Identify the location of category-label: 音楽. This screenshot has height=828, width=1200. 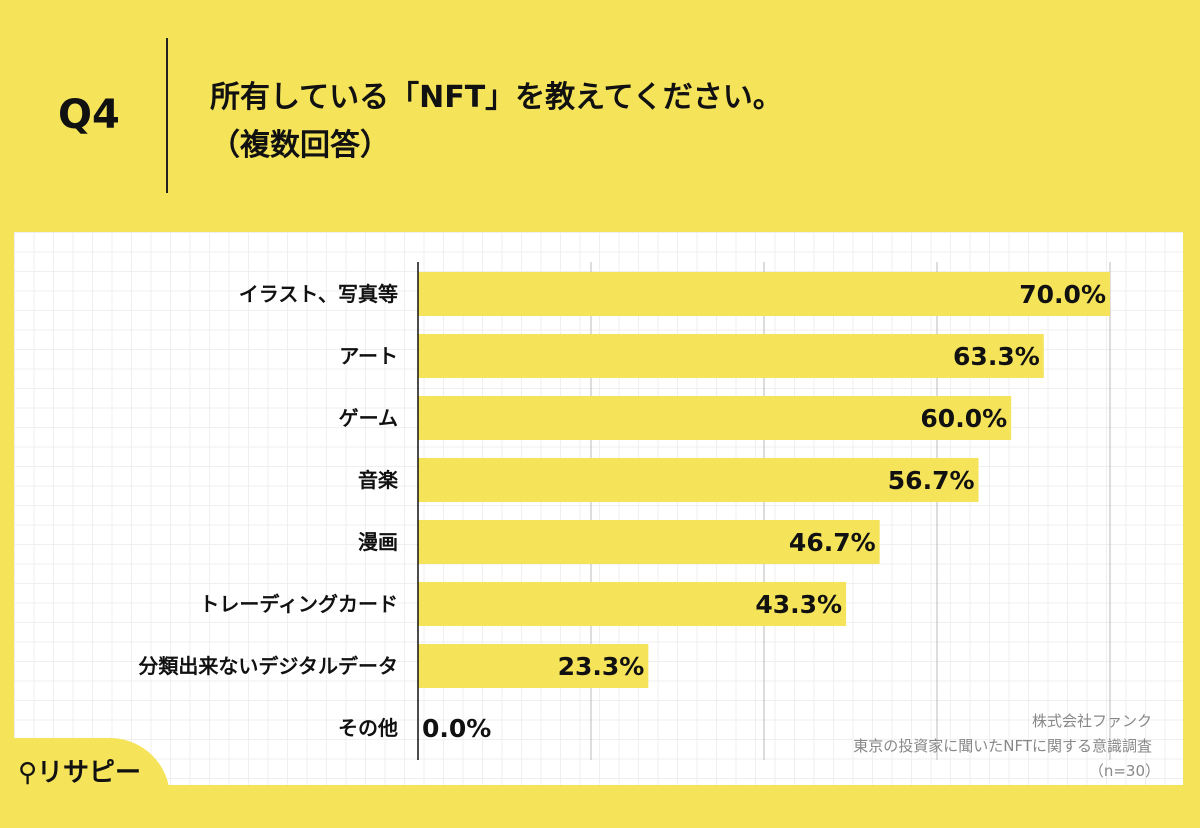
(378, 480).